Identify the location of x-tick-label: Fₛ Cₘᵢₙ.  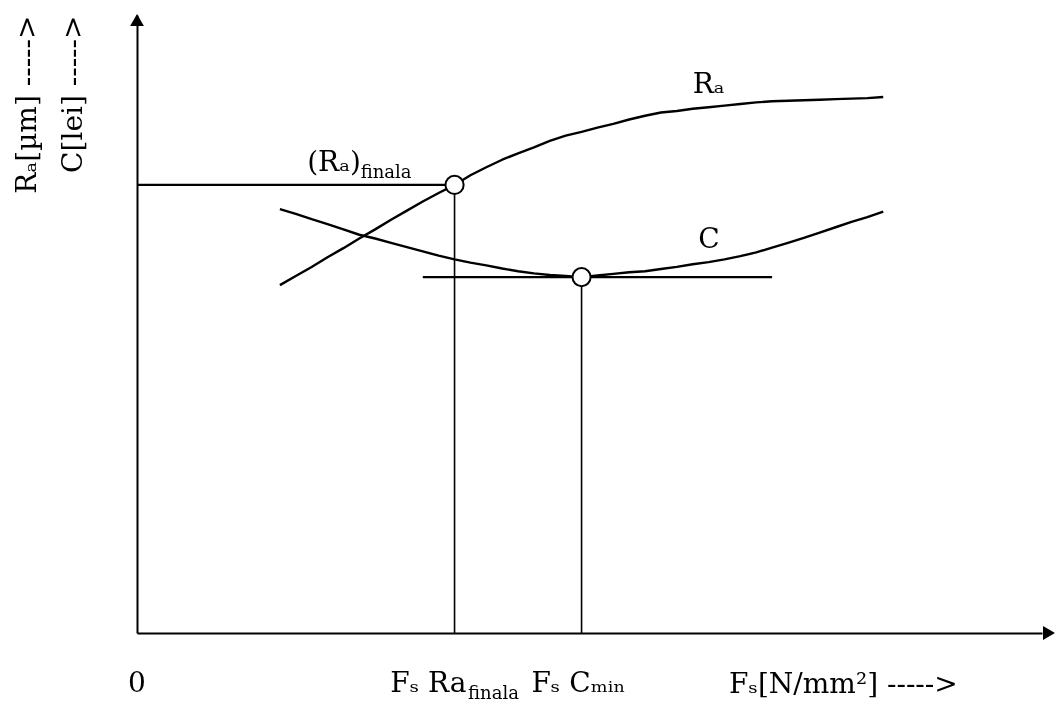
(578, 682).